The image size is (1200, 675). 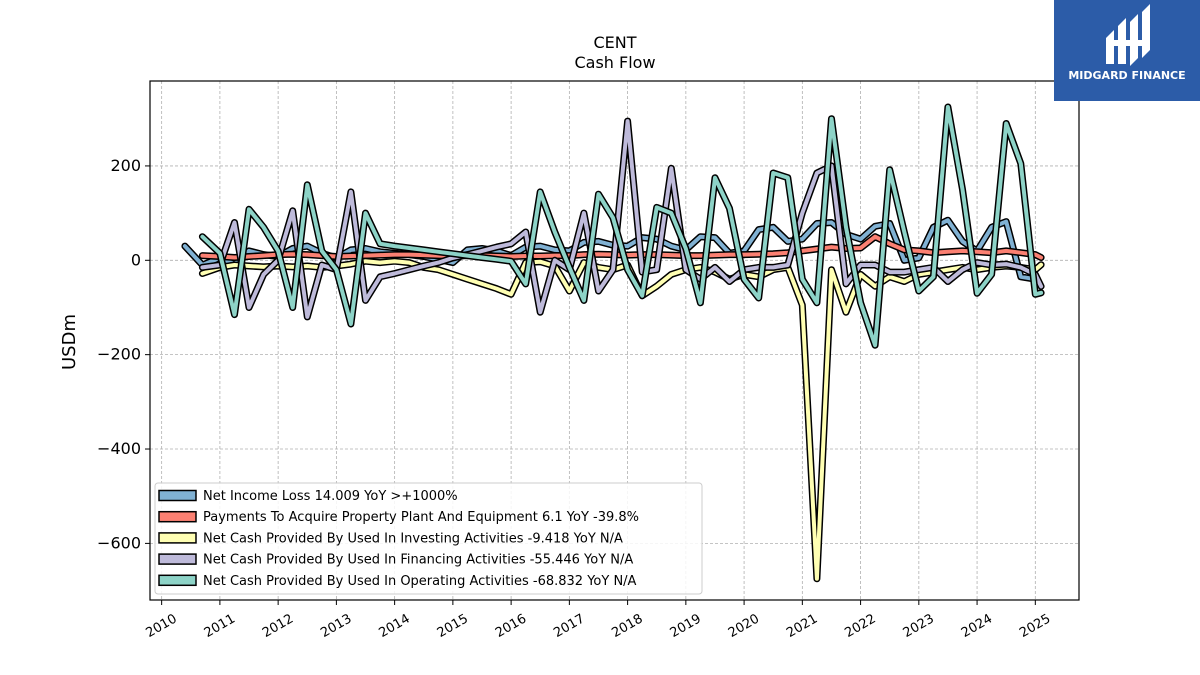 I want to click on chart-title: CENT, so click(x=614, y=42).